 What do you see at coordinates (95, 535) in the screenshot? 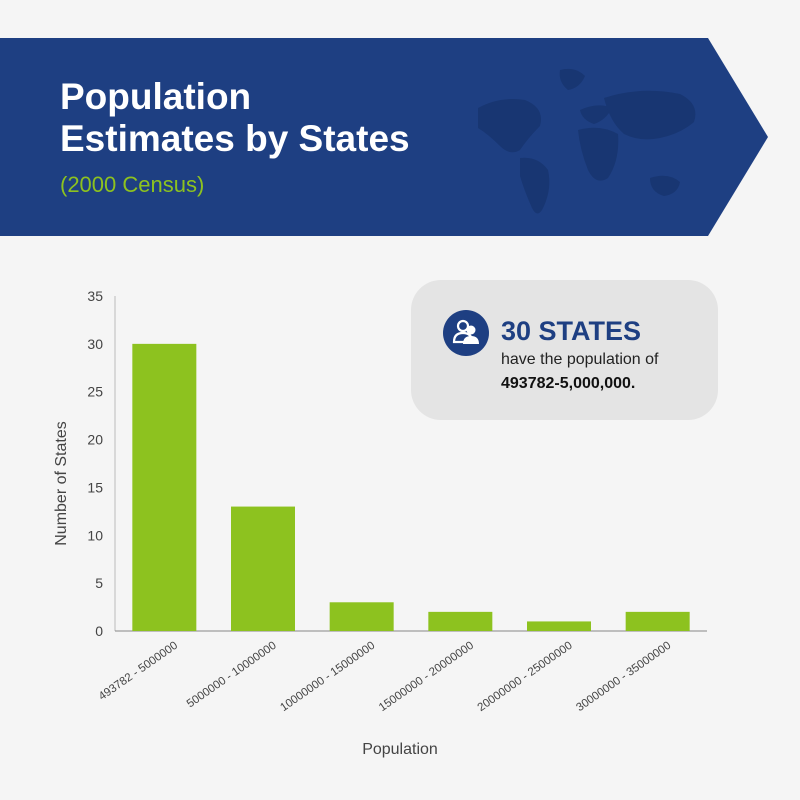
I see `y-tick-label: 10` at bounding box center [95, 535].